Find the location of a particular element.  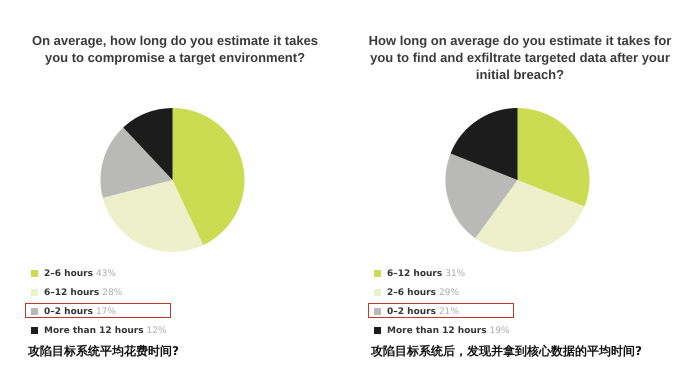

data-label: 21% is located at coordinates (448, 311).